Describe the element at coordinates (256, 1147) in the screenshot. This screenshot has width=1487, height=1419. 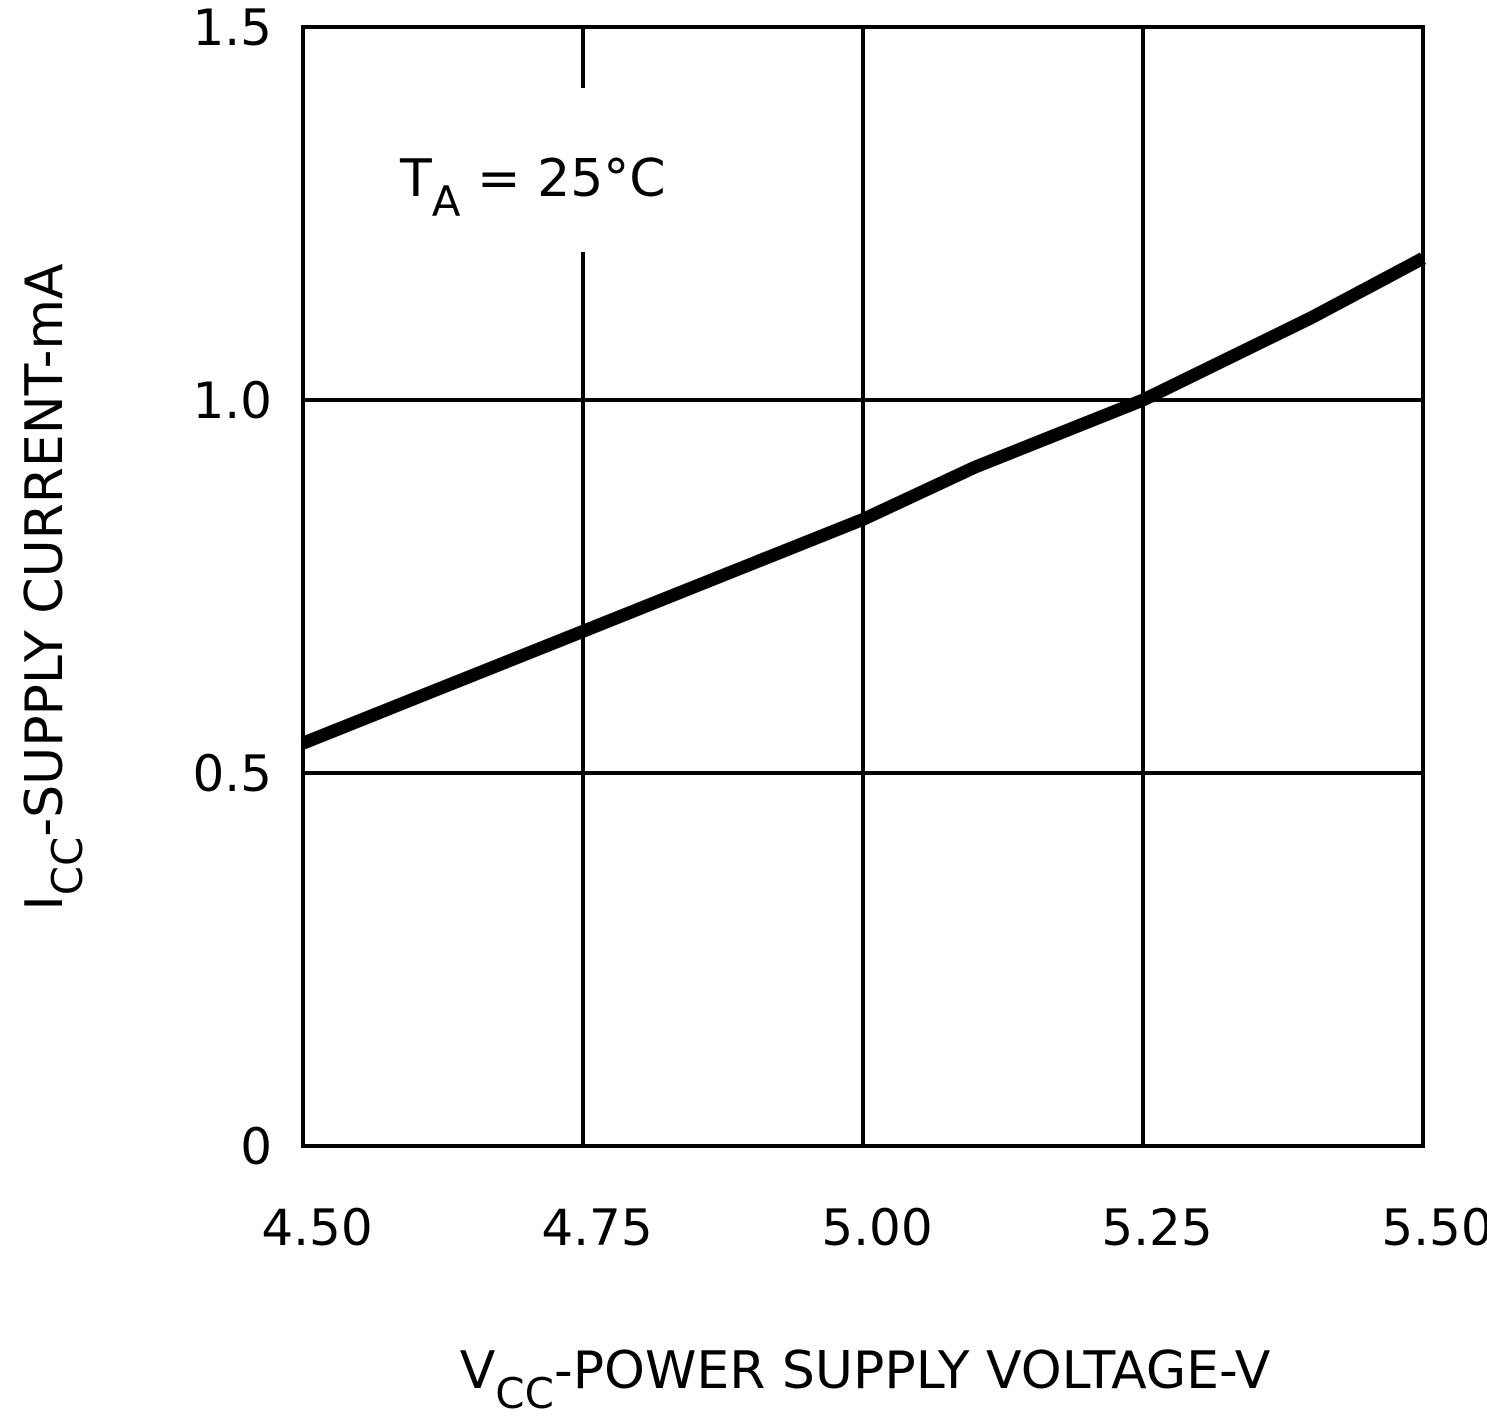
I see `y-tick-label: 0` at that location.